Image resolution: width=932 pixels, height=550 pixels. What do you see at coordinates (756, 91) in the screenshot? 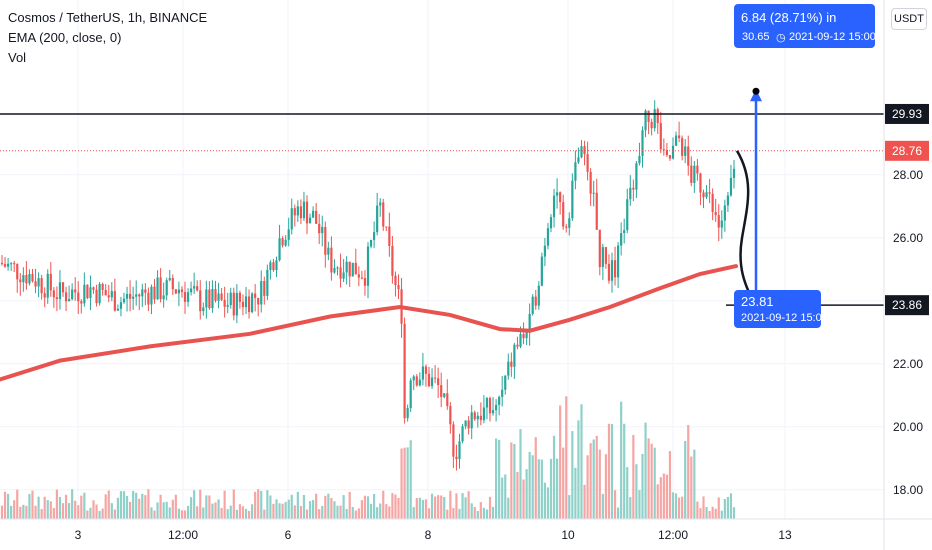
I see `measure-end-point` at bounding box center [756, 91].